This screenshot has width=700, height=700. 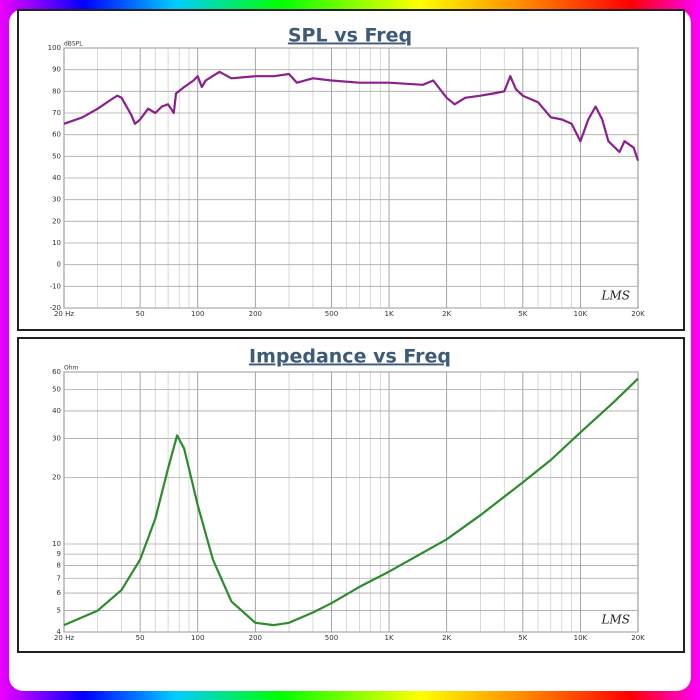 What do you see at coordinates (56, 70) in the screenshot?
I see `y-tick-label: 90` at bounding box center [56, 70].